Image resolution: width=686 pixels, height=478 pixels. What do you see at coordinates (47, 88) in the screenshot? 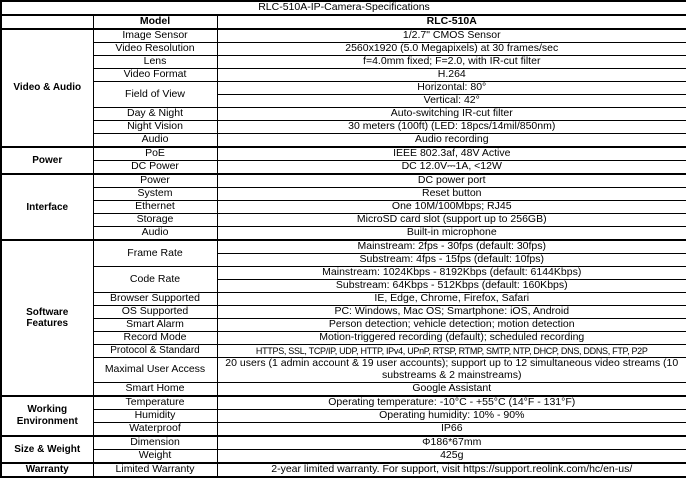
I see `group-cell-video-audio: Video & Audio` at bounding box center [47, 88].